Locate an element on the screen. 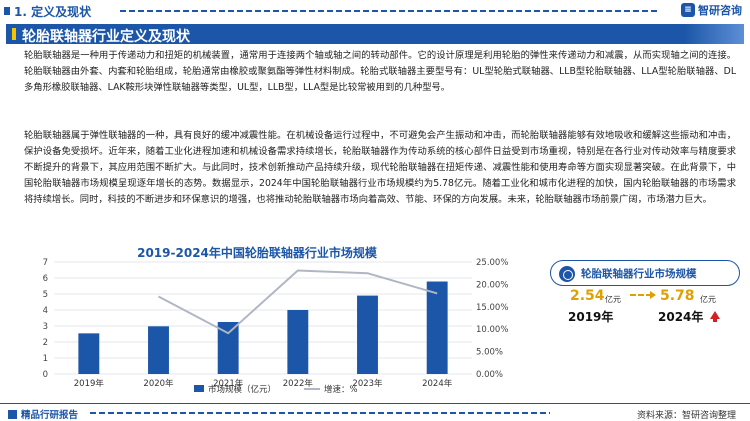 This screenshot has width=750, height=421. brand-logo: ≡ 智研咨询 is located at coordinates (711, 10).